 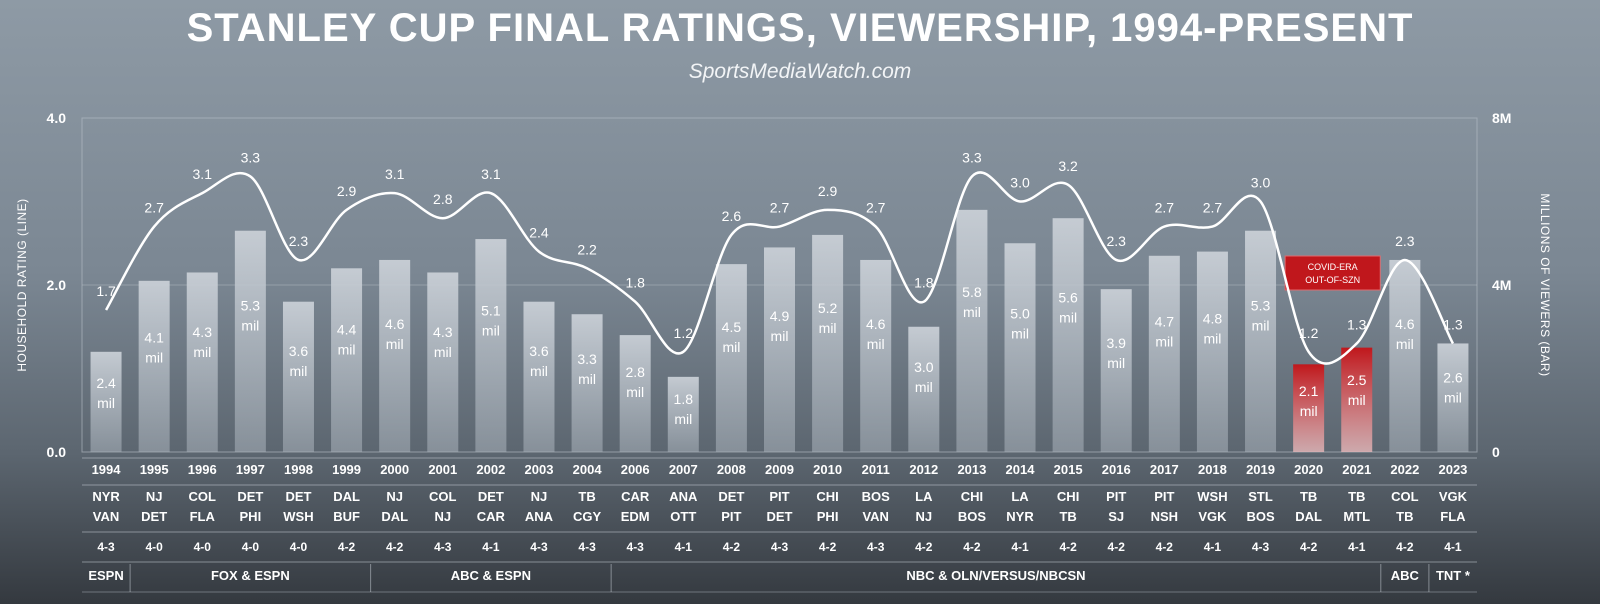 What do you see at coordinates (1116, 496) in the screenshot?
I see `winner-label: PIT` at bounding box center [1116, 496].